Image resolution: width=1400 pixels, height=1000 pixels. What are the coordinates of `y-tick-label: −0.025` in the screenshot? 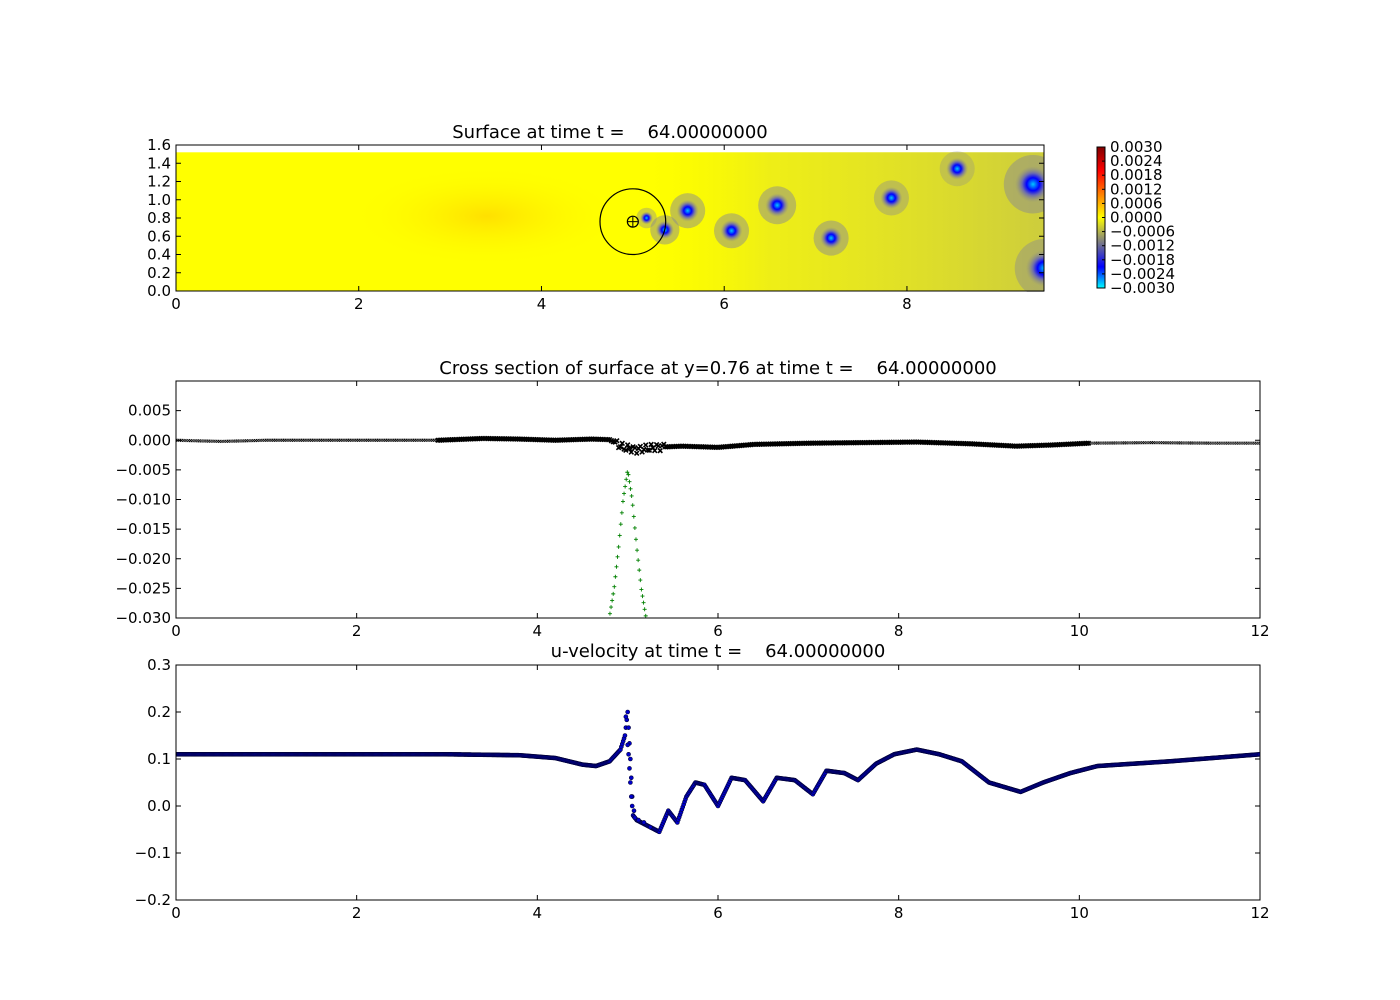 It's located at (143, 588).